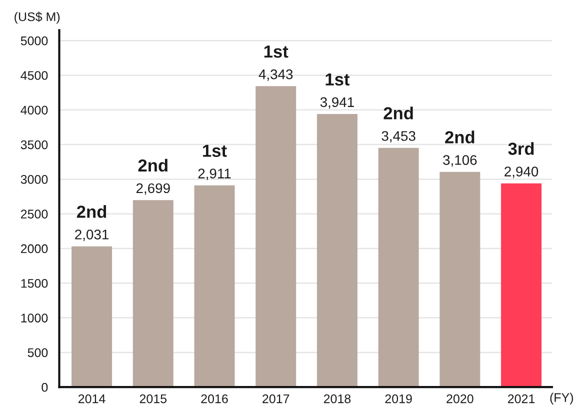  I want to click on data-label: 2,911, so click(214, 174).